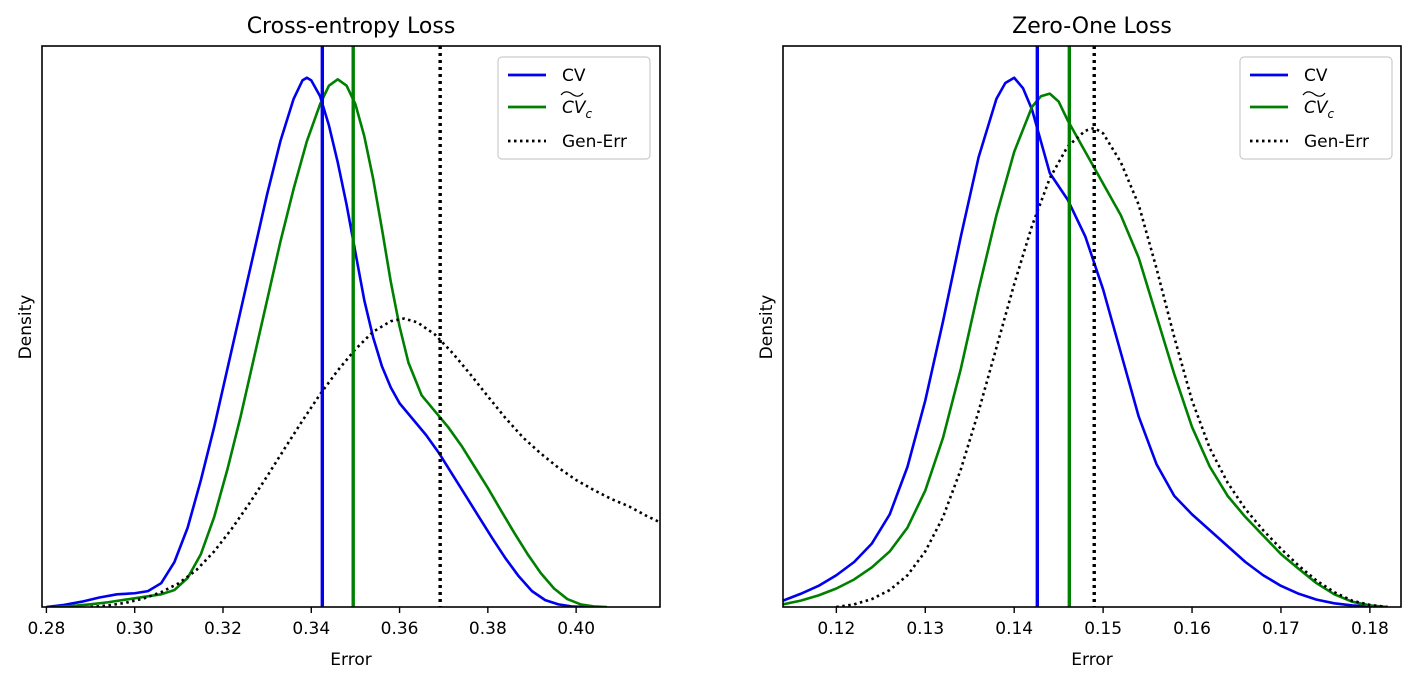 The image size is (1416, 684). I want to click on chart-title: Cross-entropy Loss, so click(351, 26).